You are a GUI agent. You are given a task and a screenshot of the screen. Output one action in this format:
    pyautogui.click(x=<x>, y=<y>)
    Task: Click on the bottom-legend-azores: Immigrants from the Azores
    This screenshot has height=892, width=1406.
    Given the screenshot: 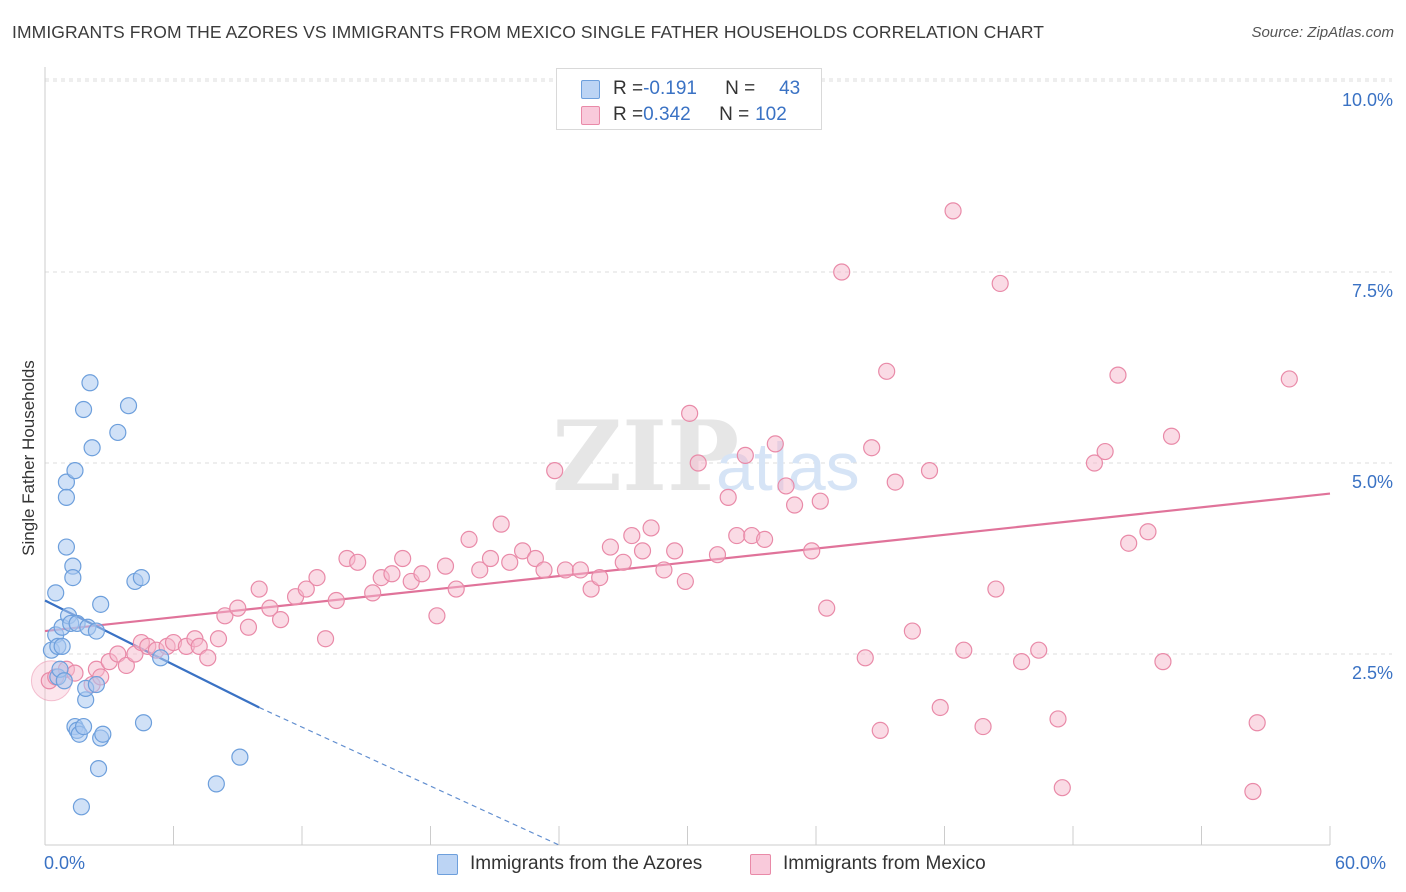 What is the action you would take?
    pyautogui.click(x=569, y=864)
    